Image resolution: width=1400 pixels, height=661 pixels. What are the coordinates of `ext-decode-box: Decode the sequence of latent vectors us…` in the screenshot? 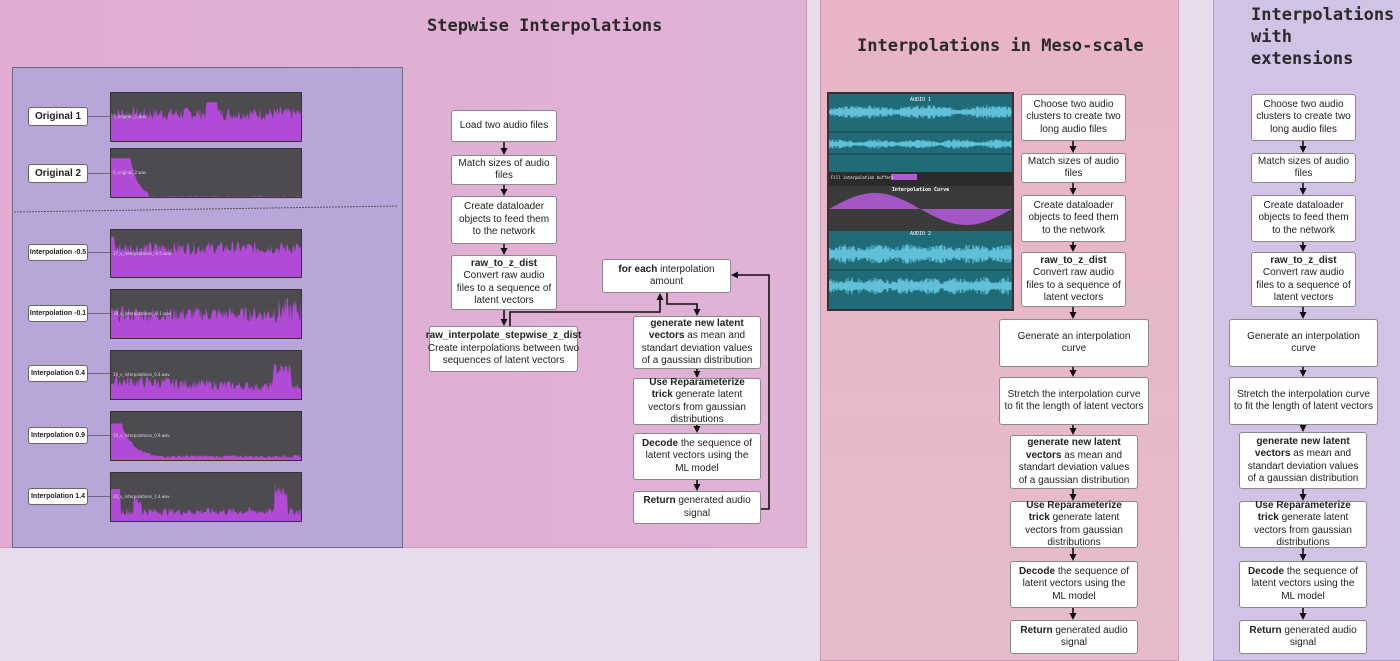 It's located at (1303, 584).